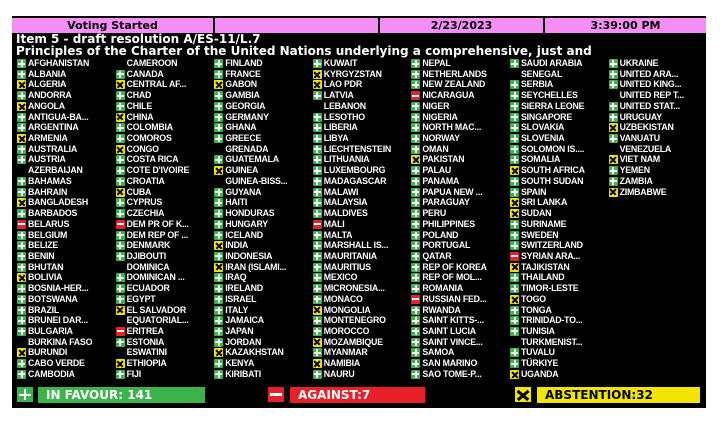  I want to click on country-name: IRAQ, so click(236, 277).